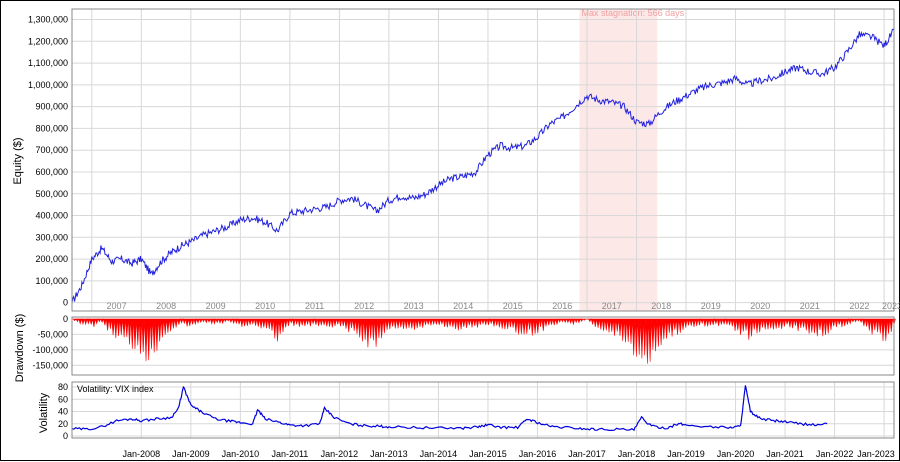 The width and height of the screenshot is (900, 462). I want to click on equity-y-tick-label: 300,000, so click(51, 237).